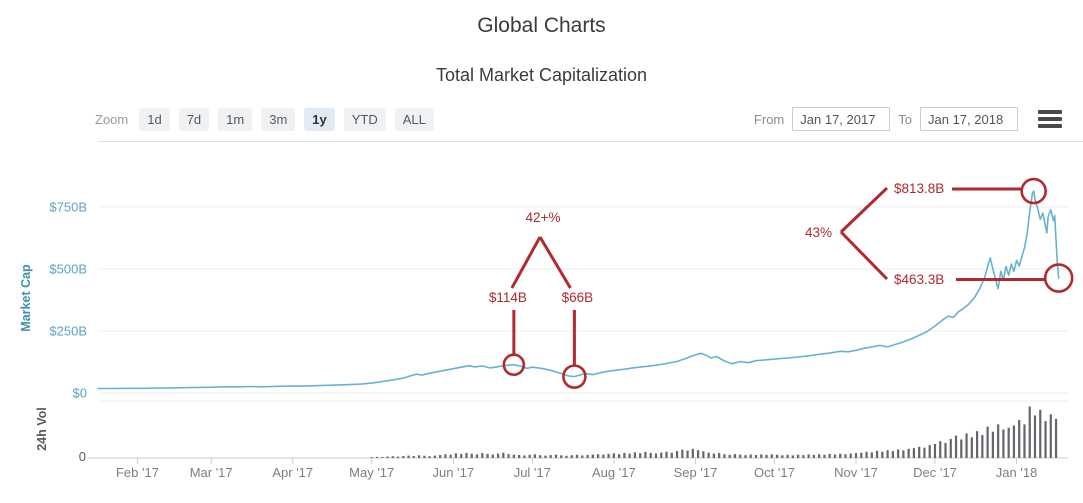  Describe the element at coordinates (774, 472) in the screenshot. I see `x-tick-label: Oct '17` at that location.